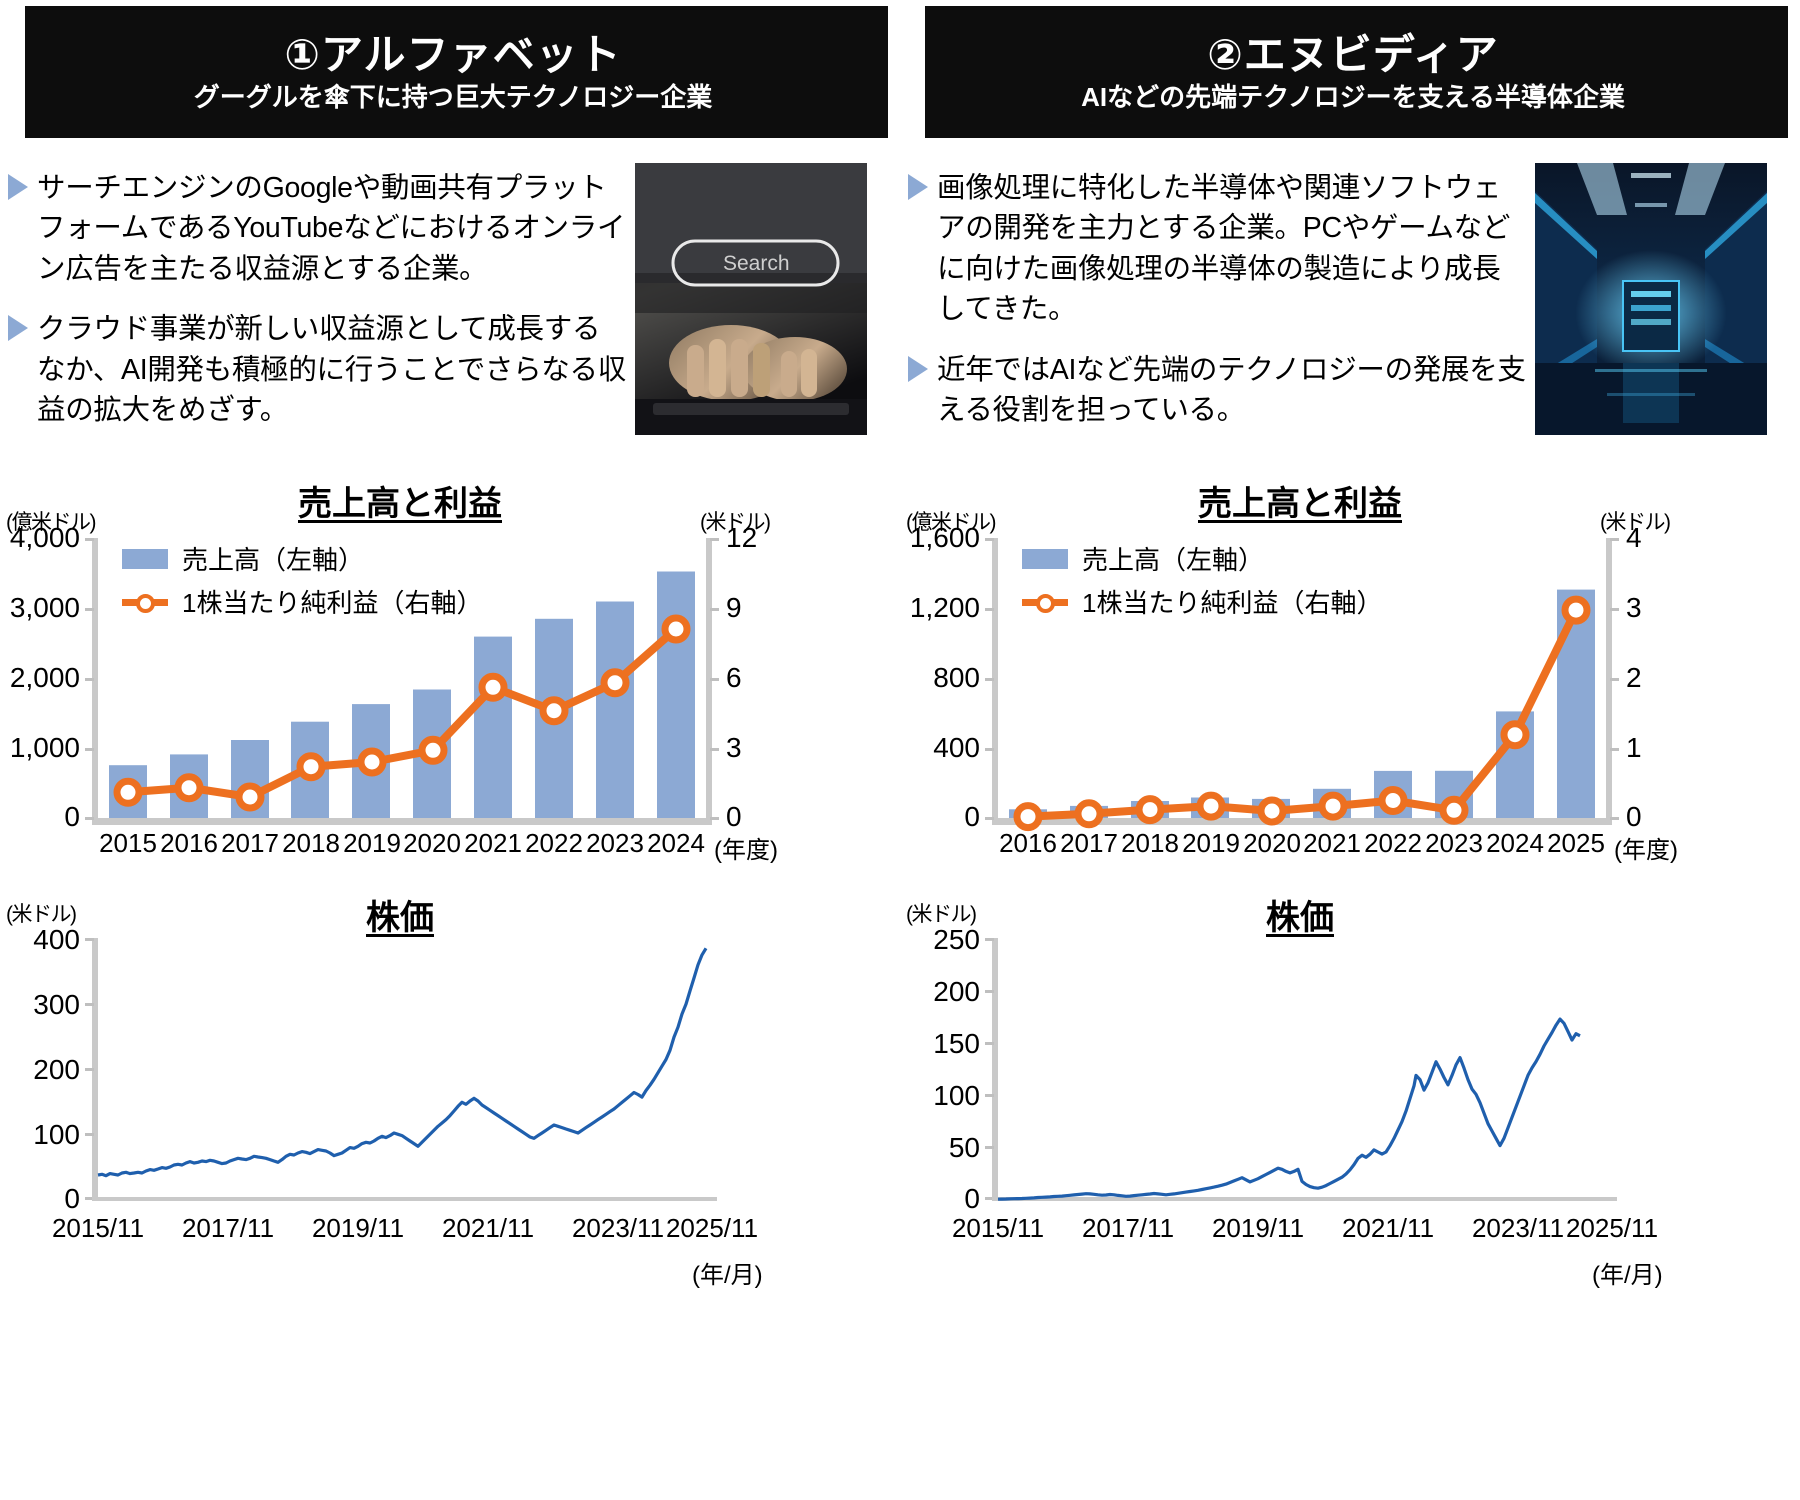 The image size is (1800, 1500). What do you see at coordinates (1353, 54) in the screenshot?
I see `panel-title: ②エヌビディア` at bounding box center [1353, 54].